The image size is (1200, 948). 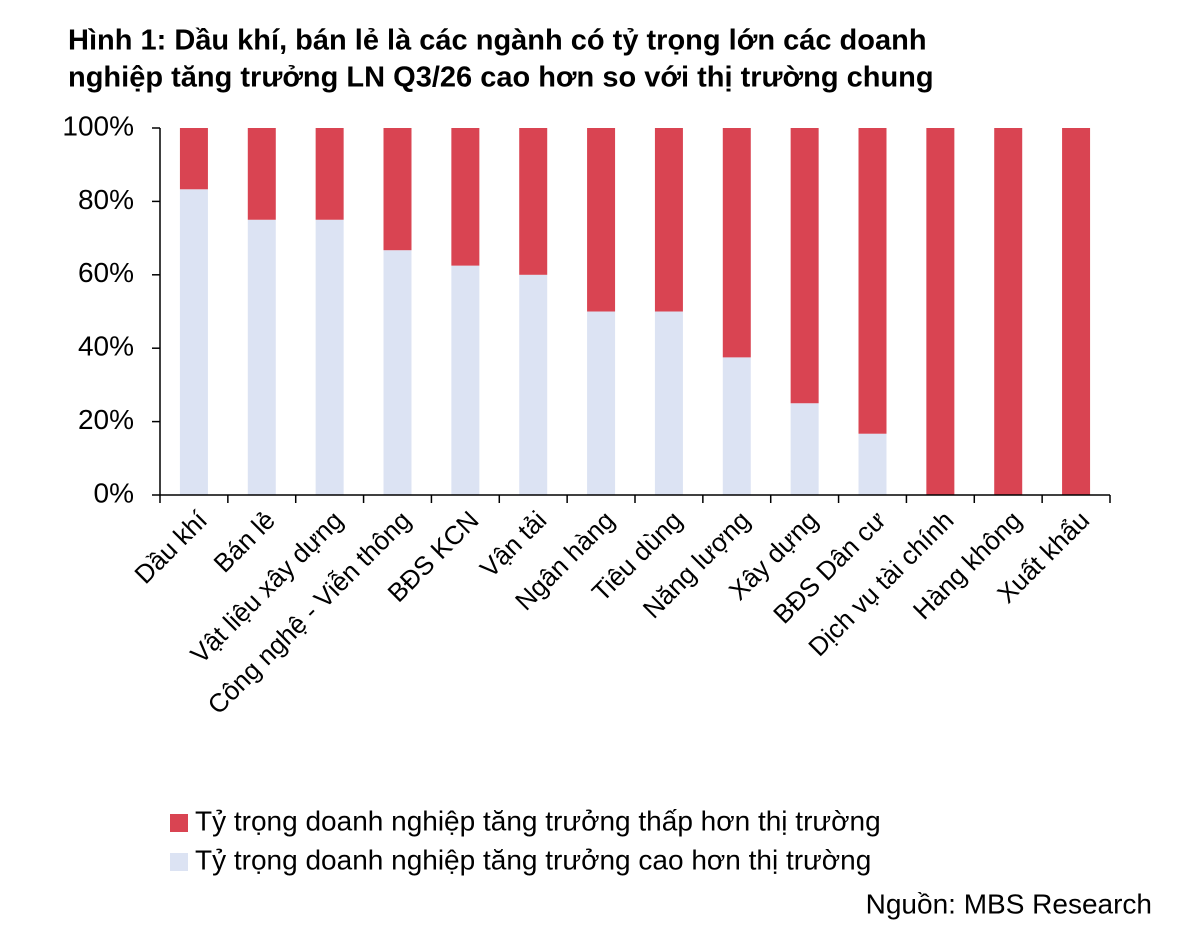 What do you see at coordinates (106, 346) in the screenshot?
I see `y-tick-label: 40%` at bounding box center [106, 346].